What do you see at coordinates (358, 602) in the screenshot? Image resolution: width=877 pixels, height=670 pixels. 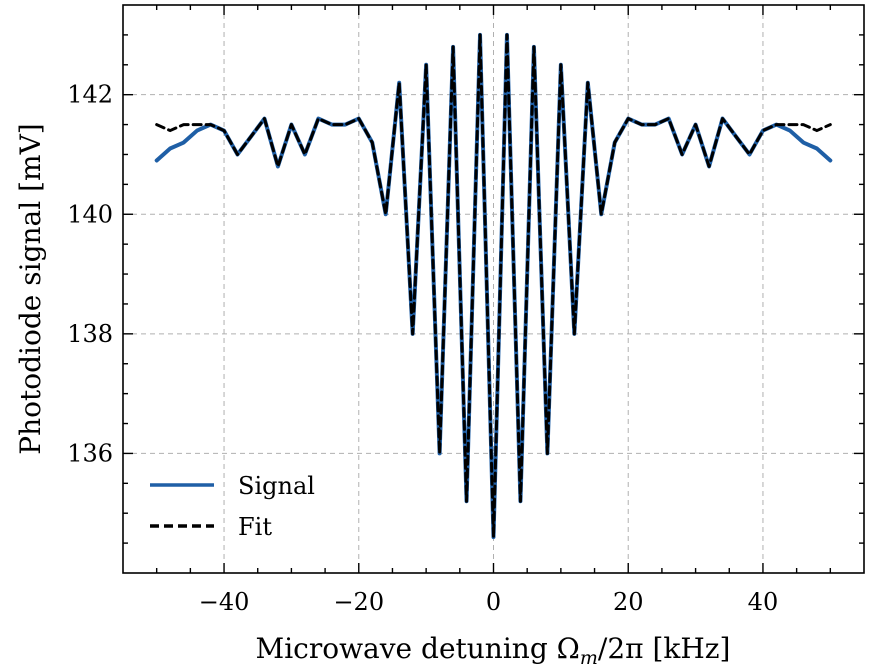 I see `x-tick-label: −20` at bounding box center [358, 602].